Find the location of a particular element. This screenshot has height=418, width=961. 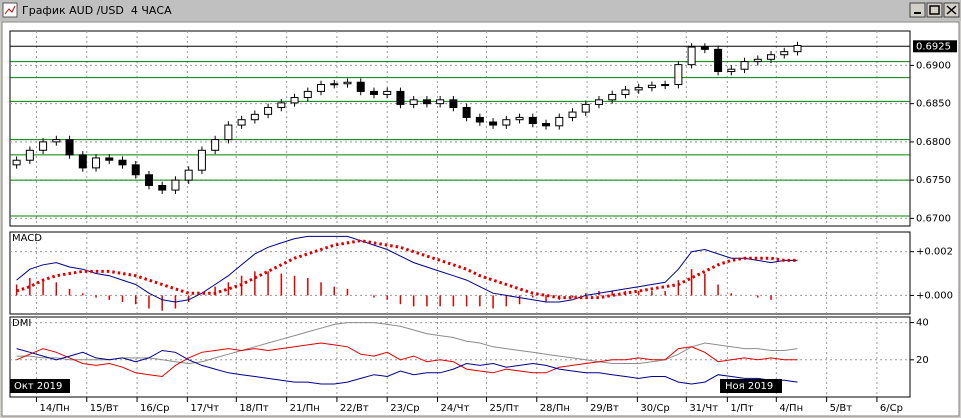

title-bar is located at coordinates (480, 10).